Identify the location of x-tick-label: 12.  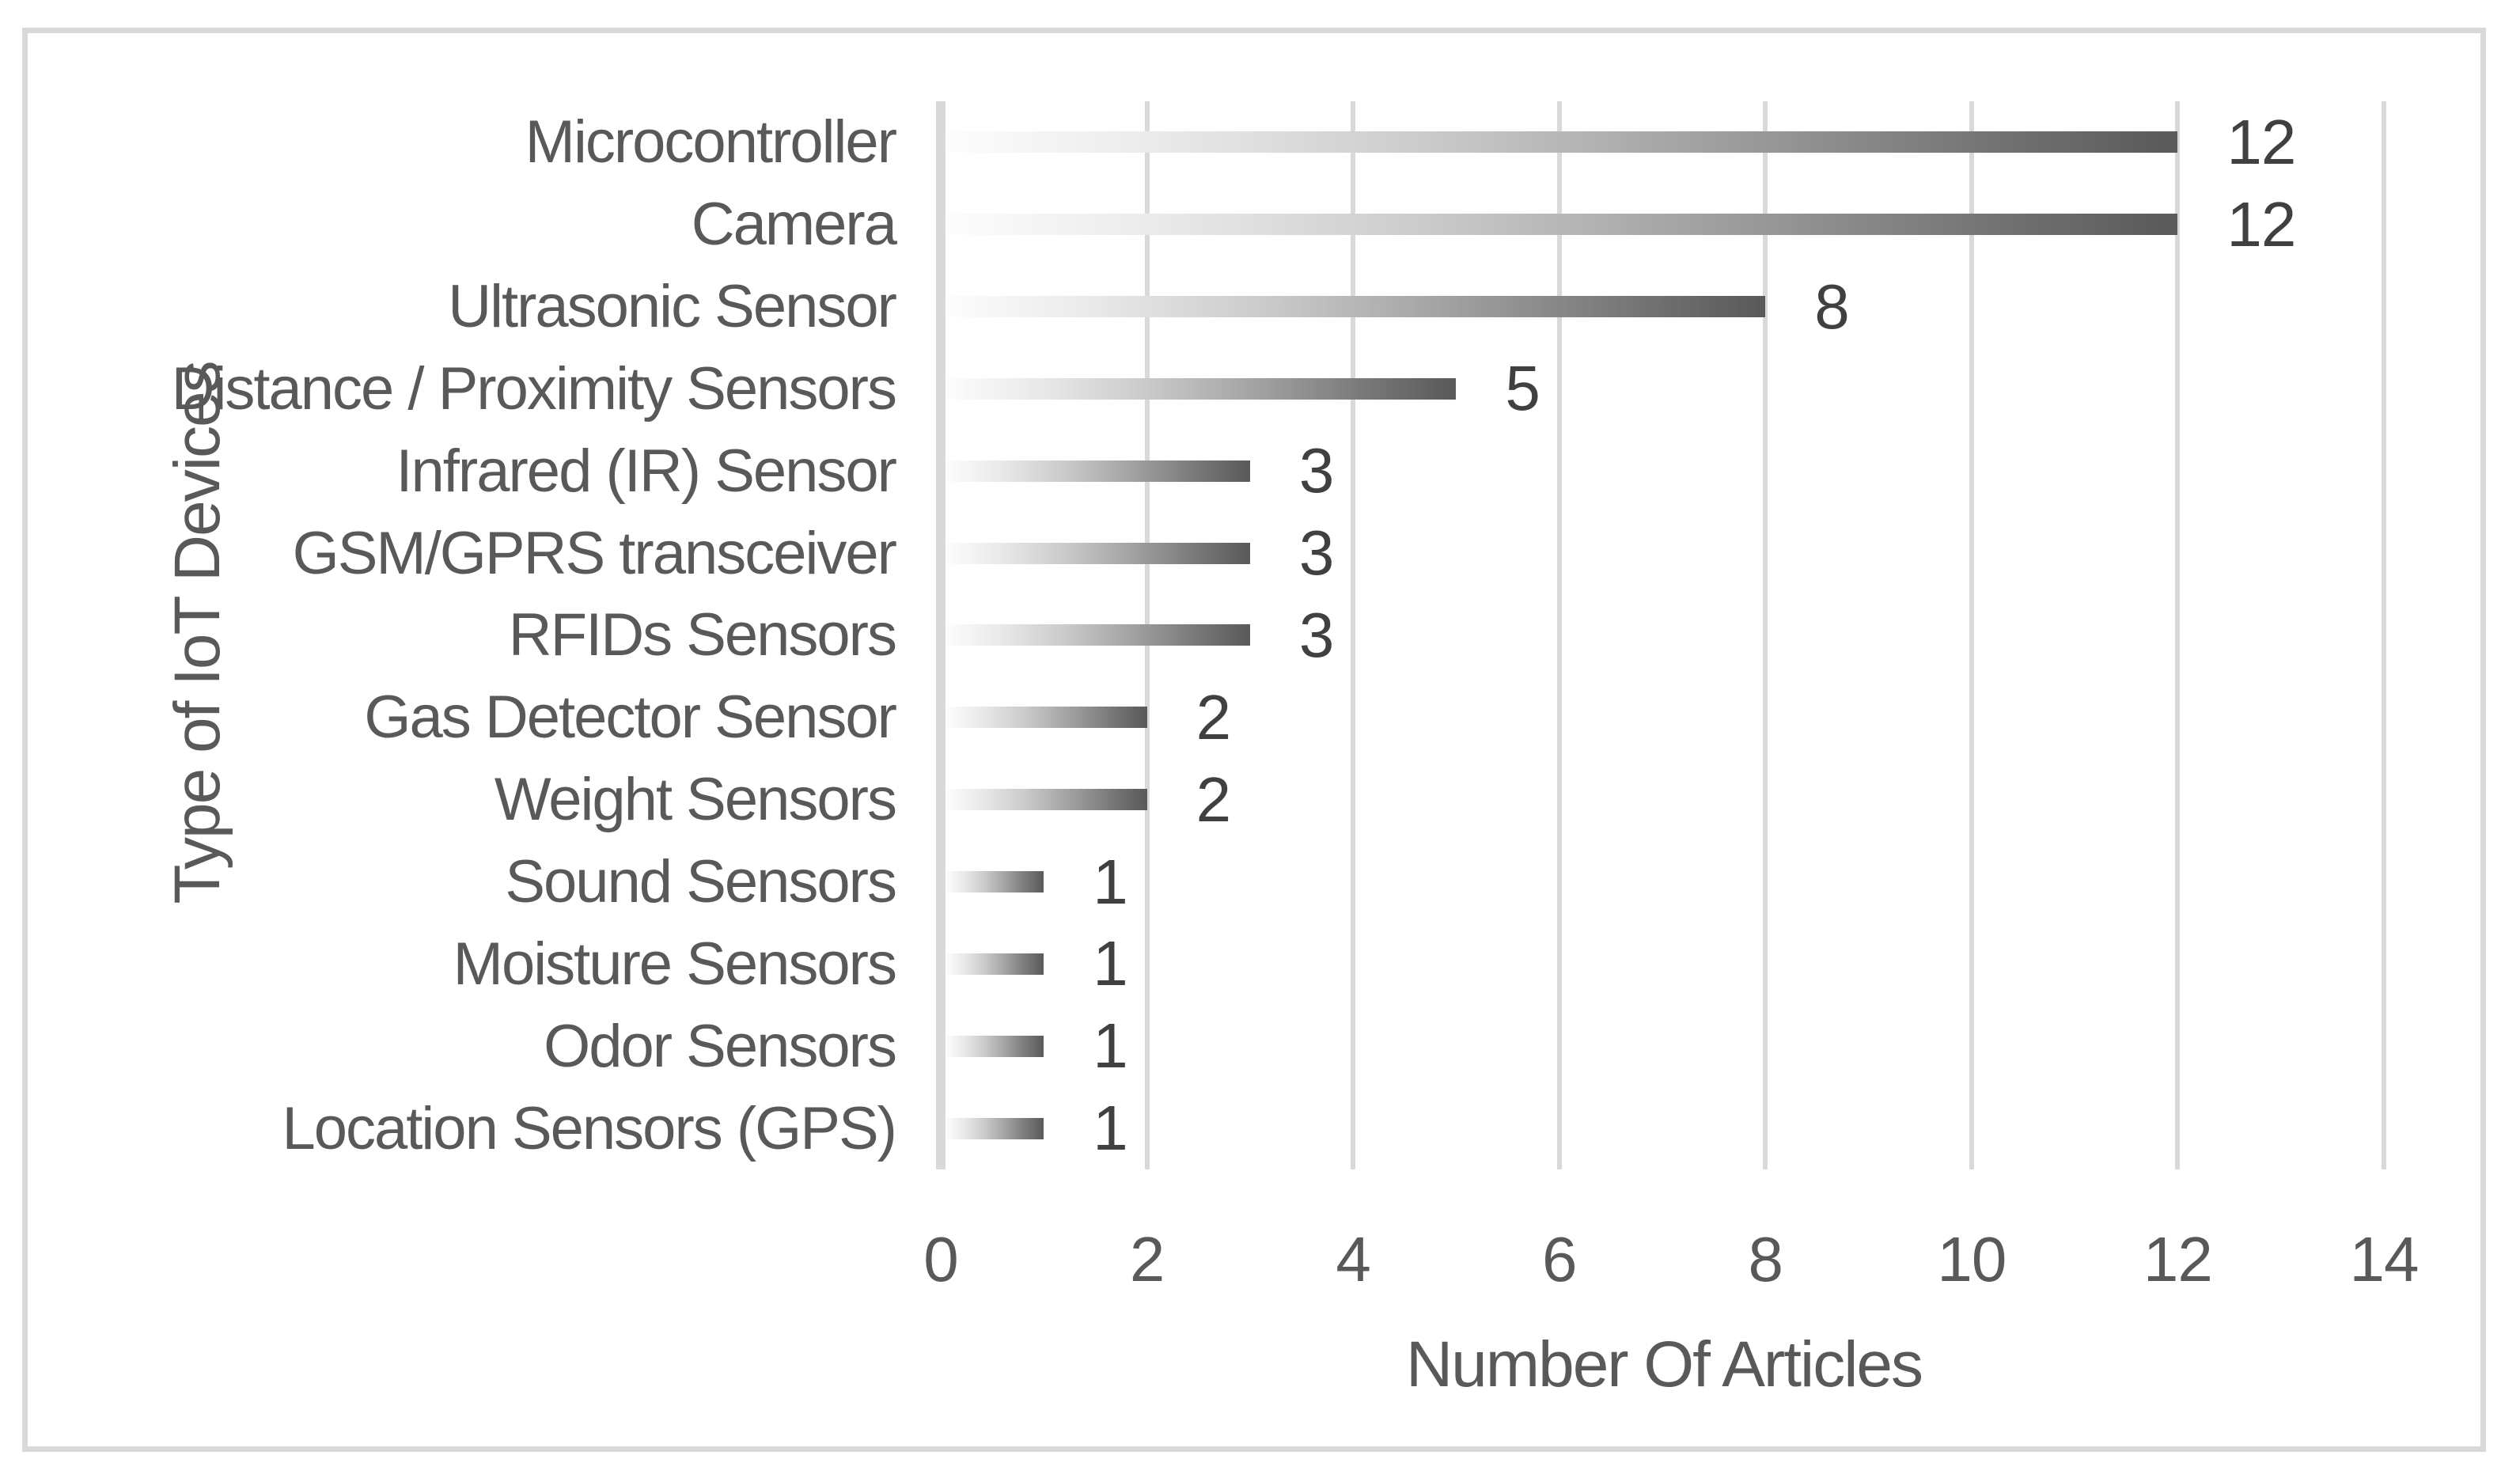
(2178, 1259).